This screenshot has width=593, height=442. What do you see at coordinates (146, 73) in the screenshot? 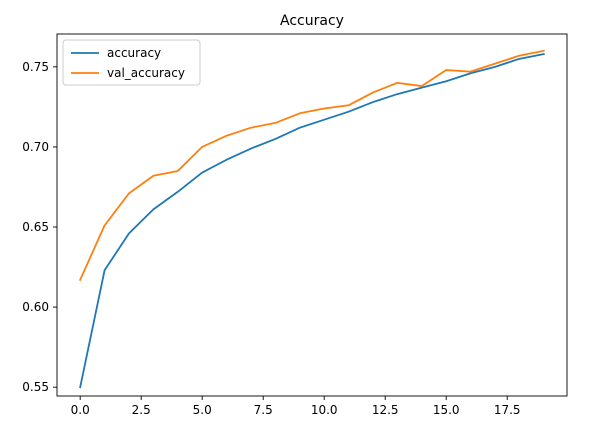
I see `legend-label-val-accuracy: val_accuracy` at bounding box center [146, 73].